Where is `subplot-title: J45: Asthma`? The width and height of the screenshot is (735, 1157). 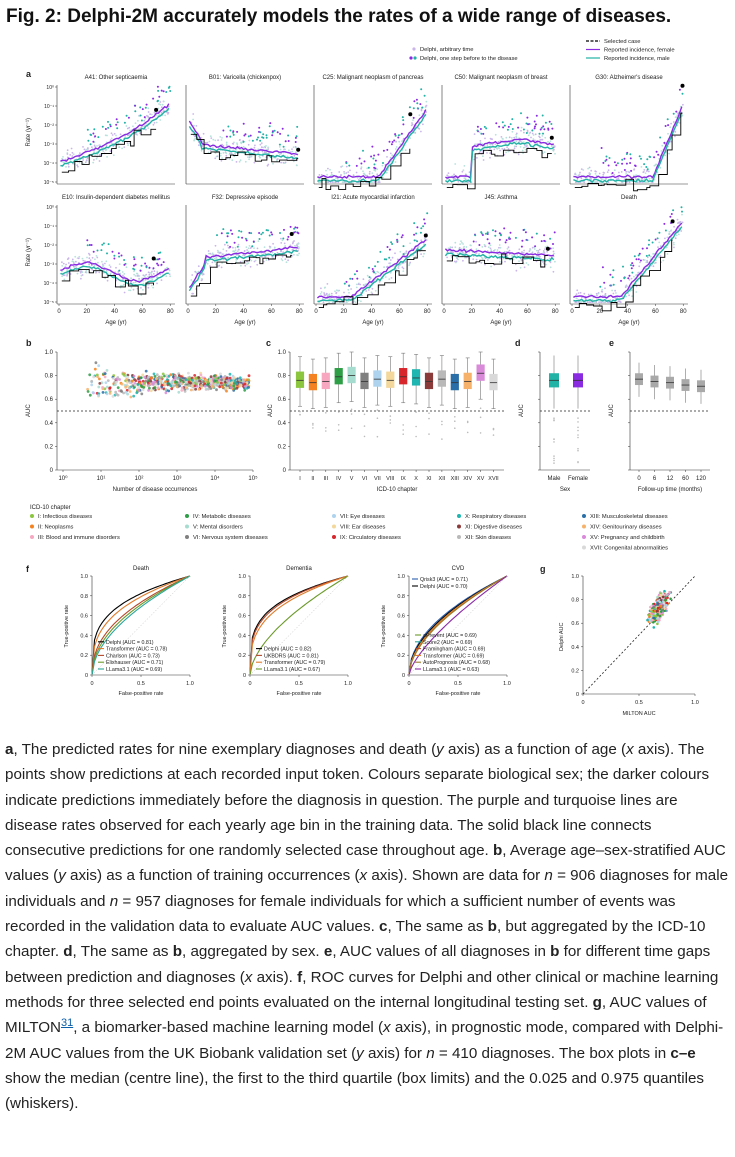 subplot-title: J45: Asthma is located at coordinates (501, 198).